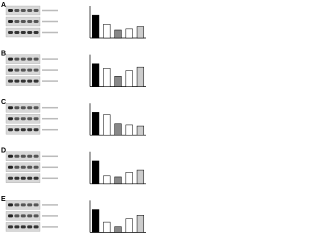  Describe the element at coordinates (3, 151) in the screenshot. I see `panel-label: D` at that location.